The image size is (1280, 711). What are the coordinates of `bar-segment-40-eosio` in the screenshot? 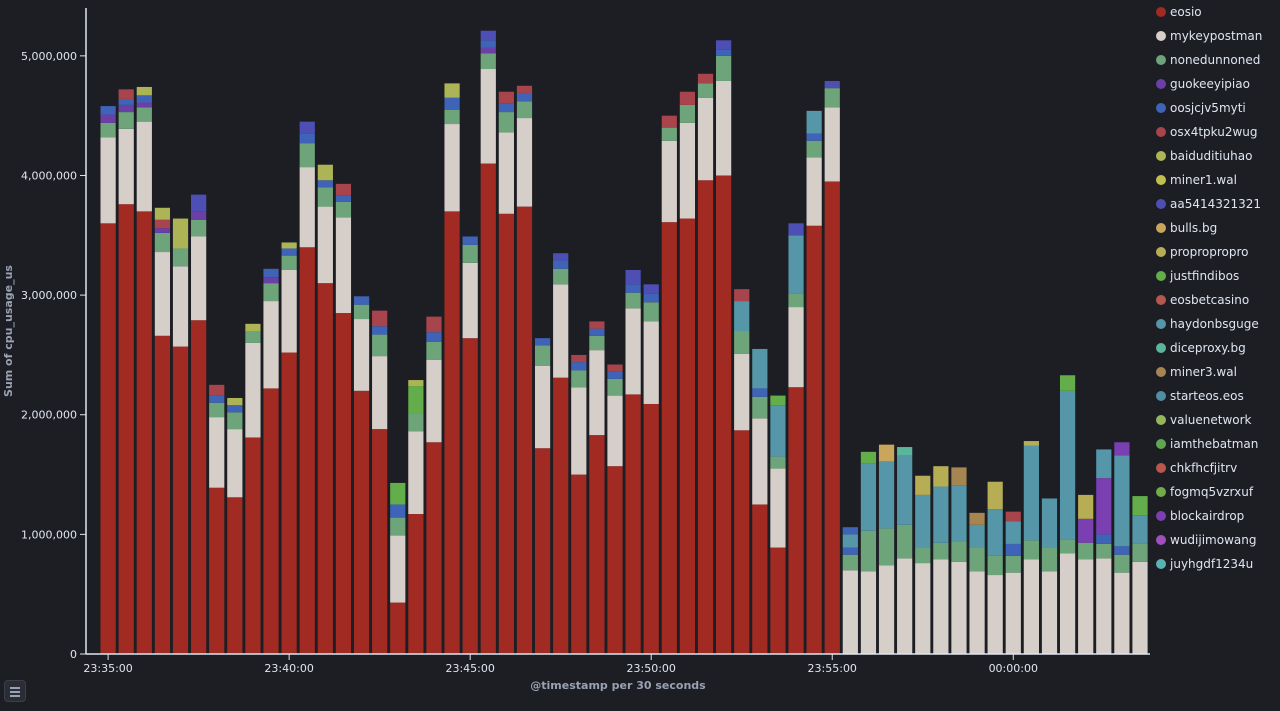 It's located at (832, 417).